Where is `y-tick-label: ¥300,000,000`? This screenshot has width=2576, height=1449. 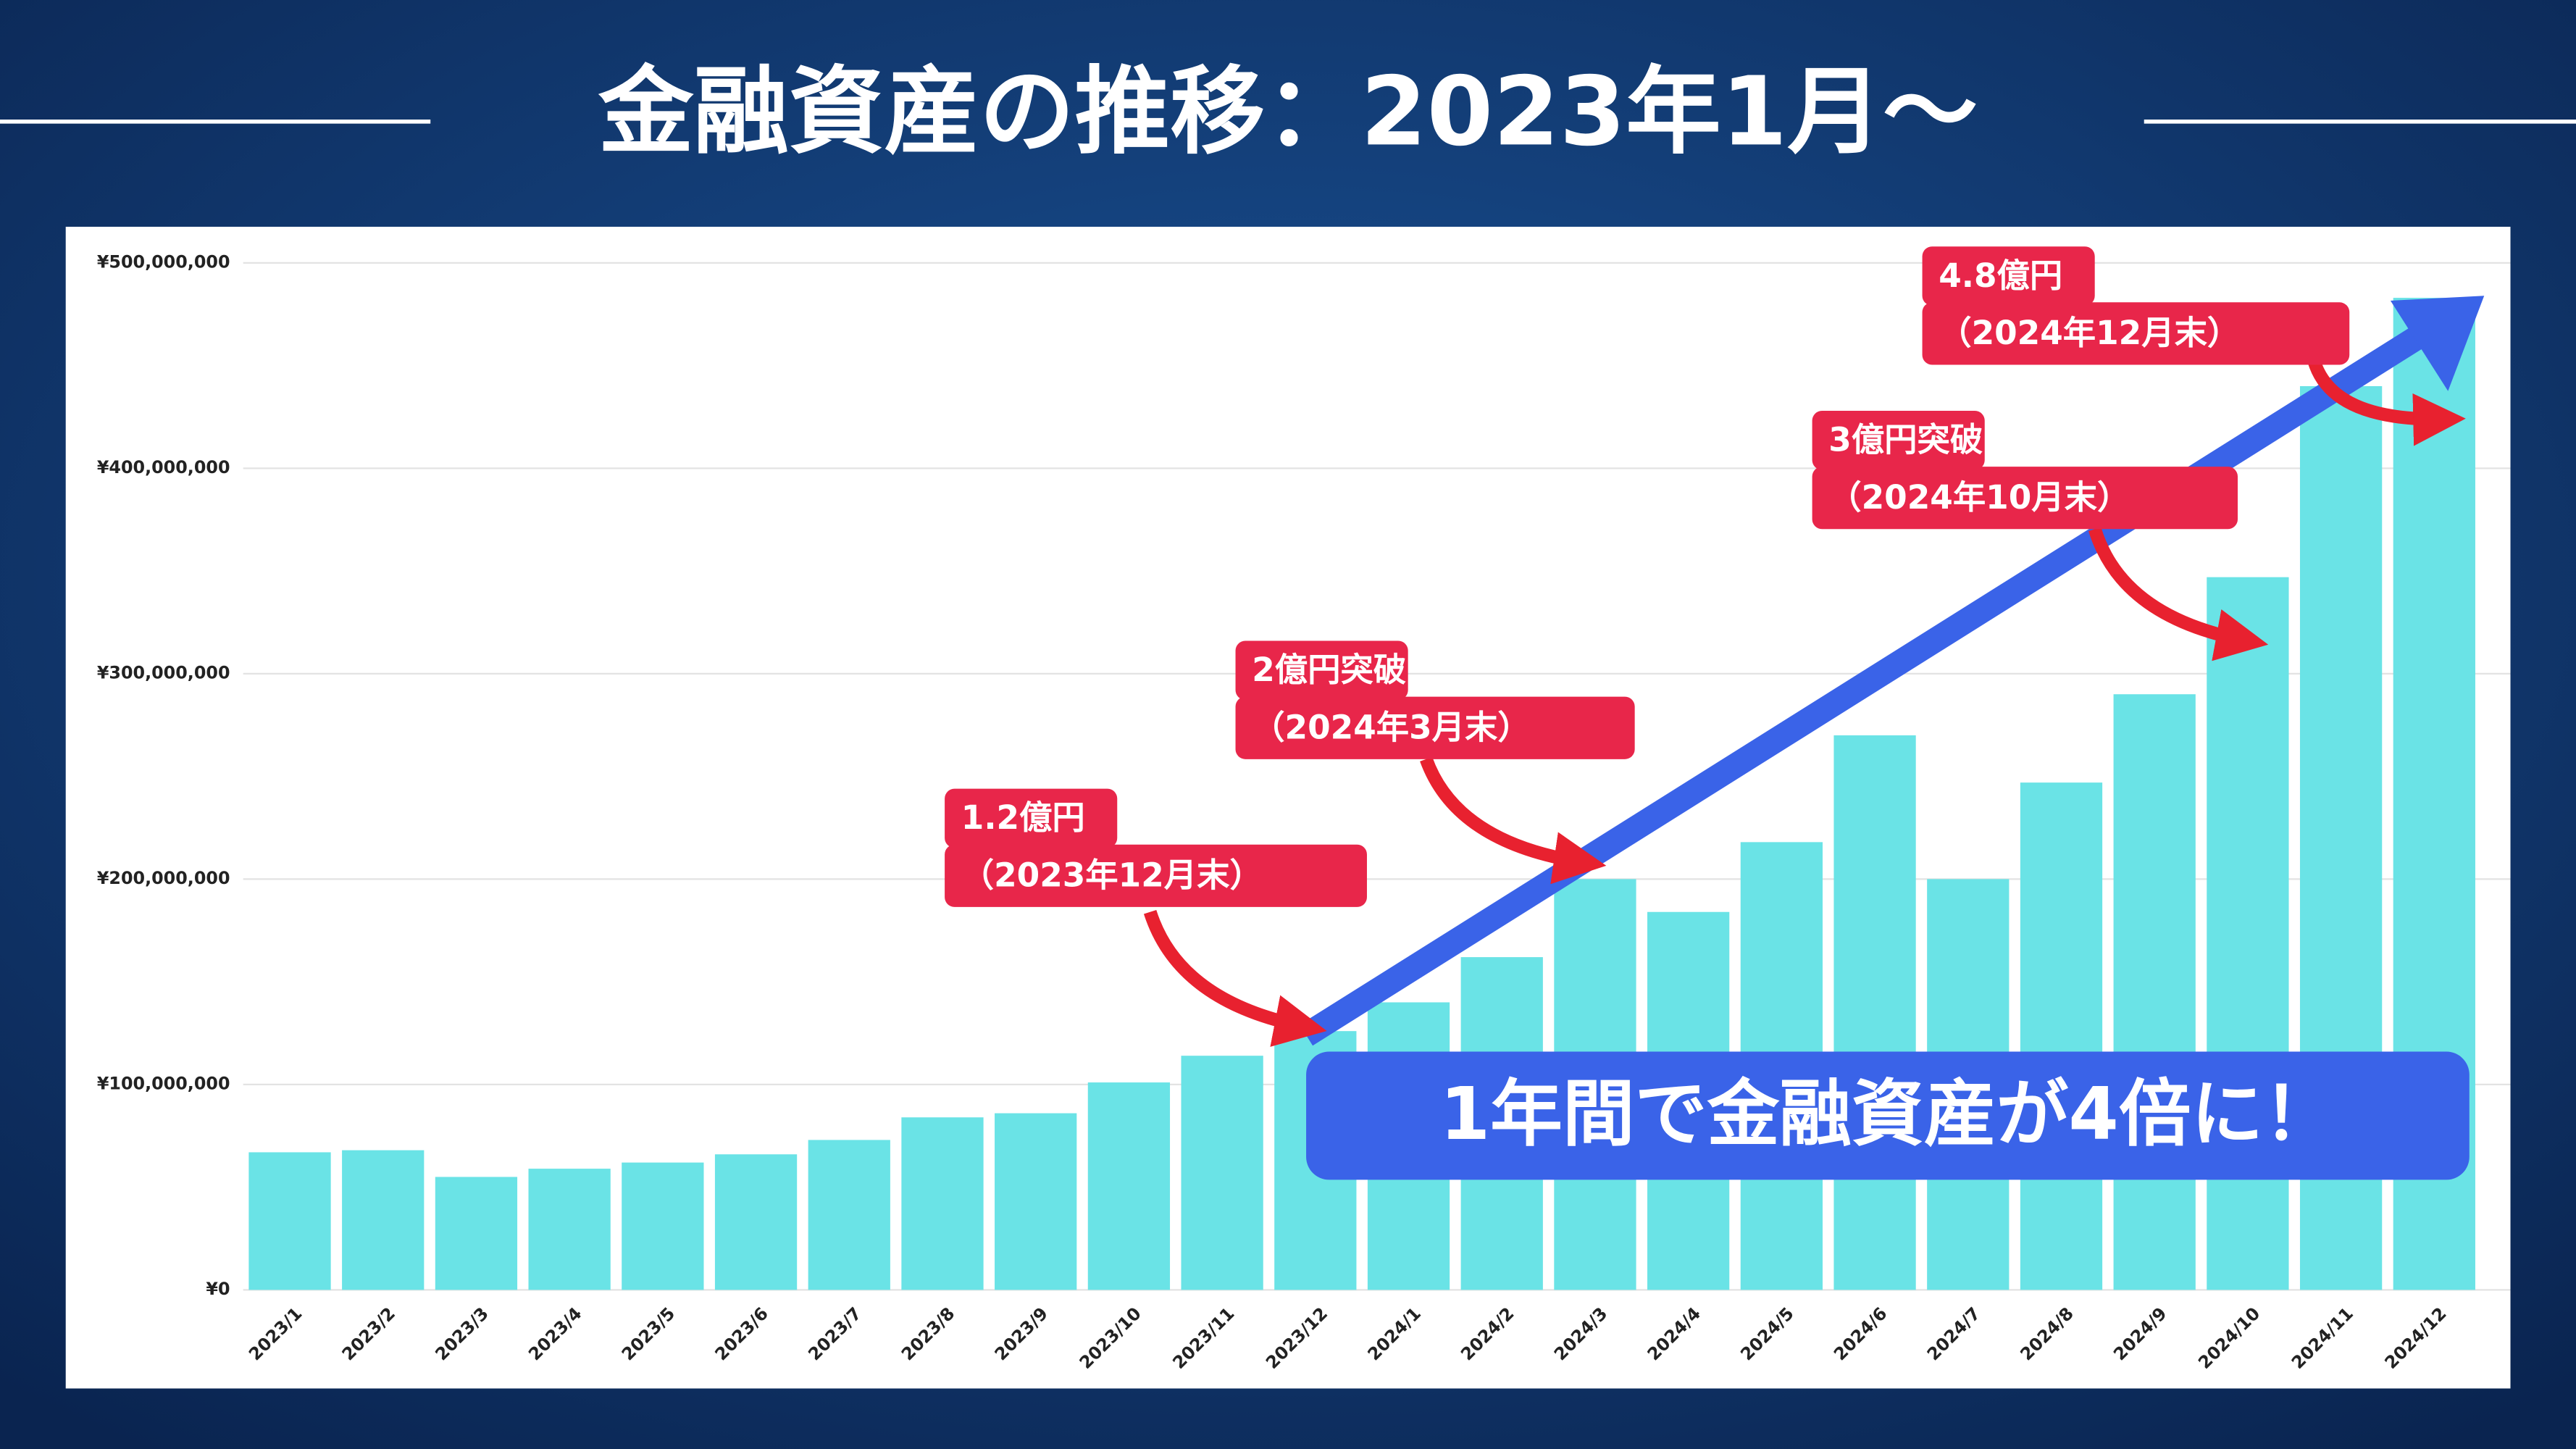 y-tick-label: ¥300,000,000 is located at coordinates (163, 672).